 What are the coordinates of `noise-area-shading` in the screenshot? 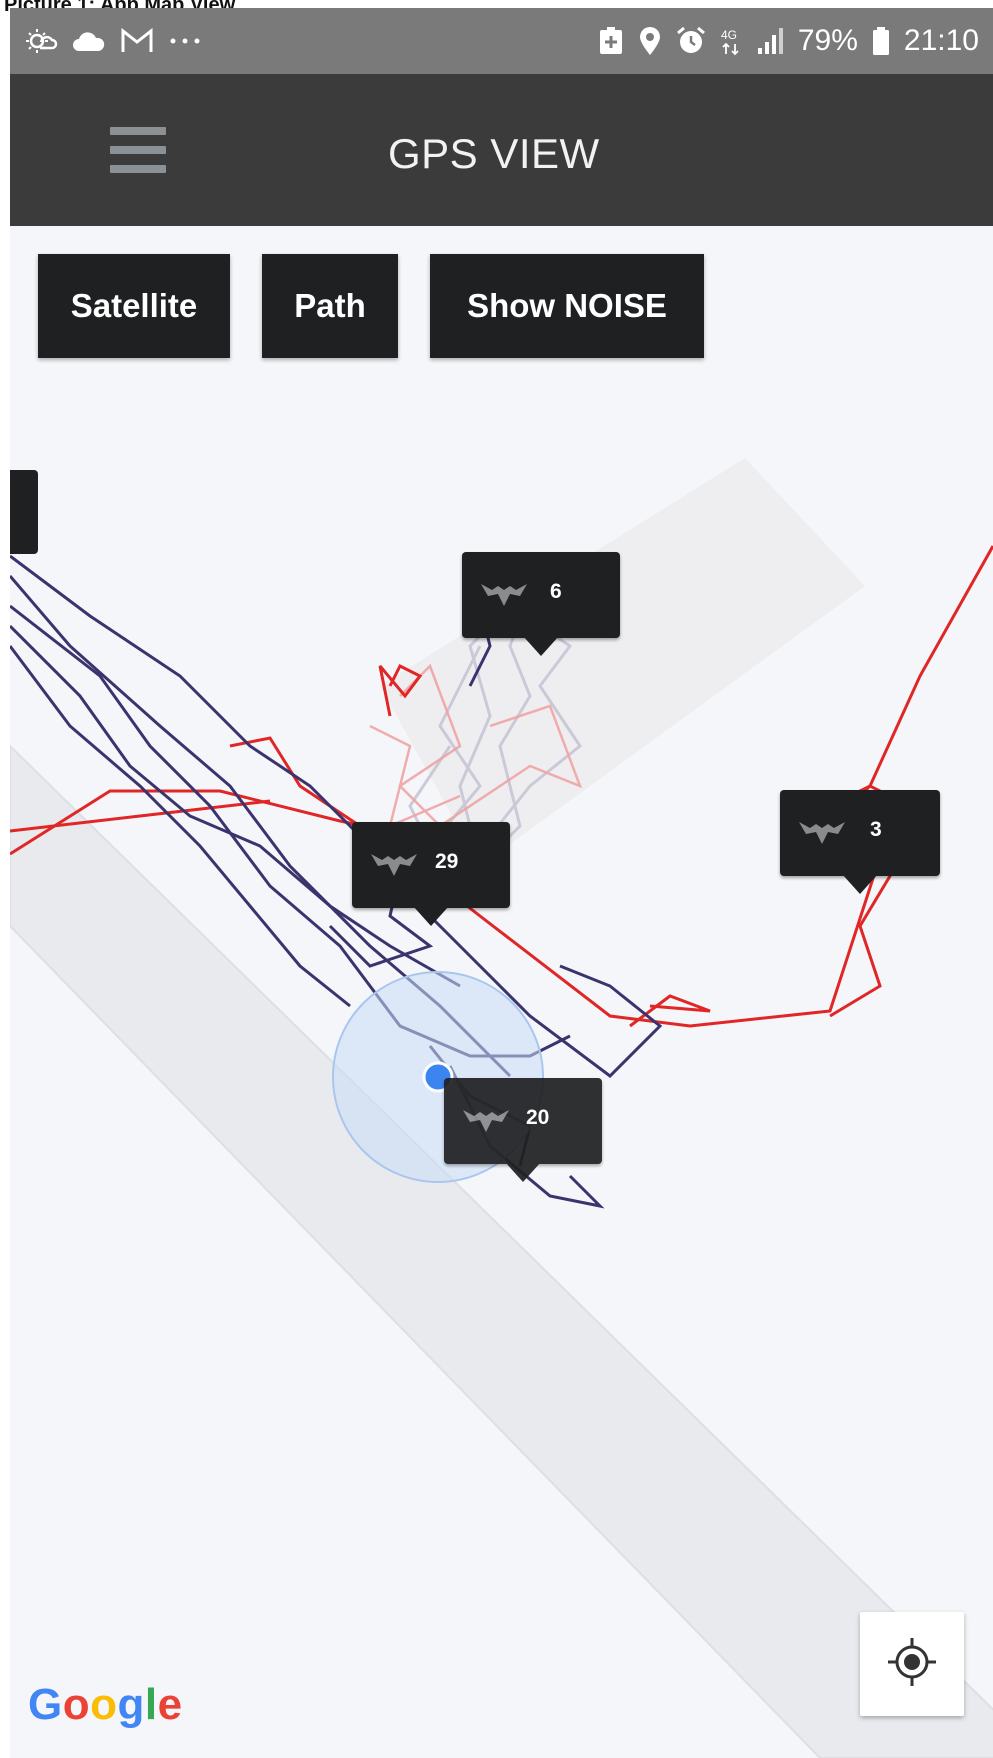 It's located at (622, 662).